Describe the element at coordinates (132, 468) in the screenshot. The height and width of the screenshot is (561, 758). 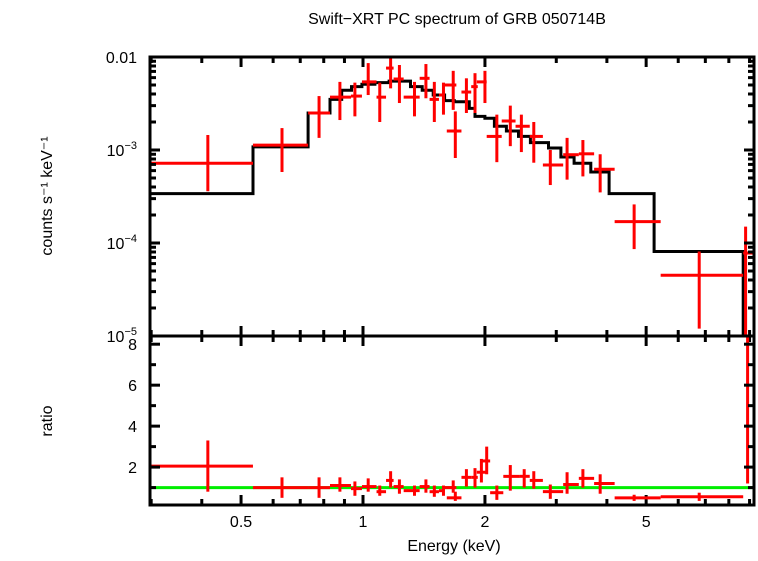
I see `y-tick-label: 2` at that location.